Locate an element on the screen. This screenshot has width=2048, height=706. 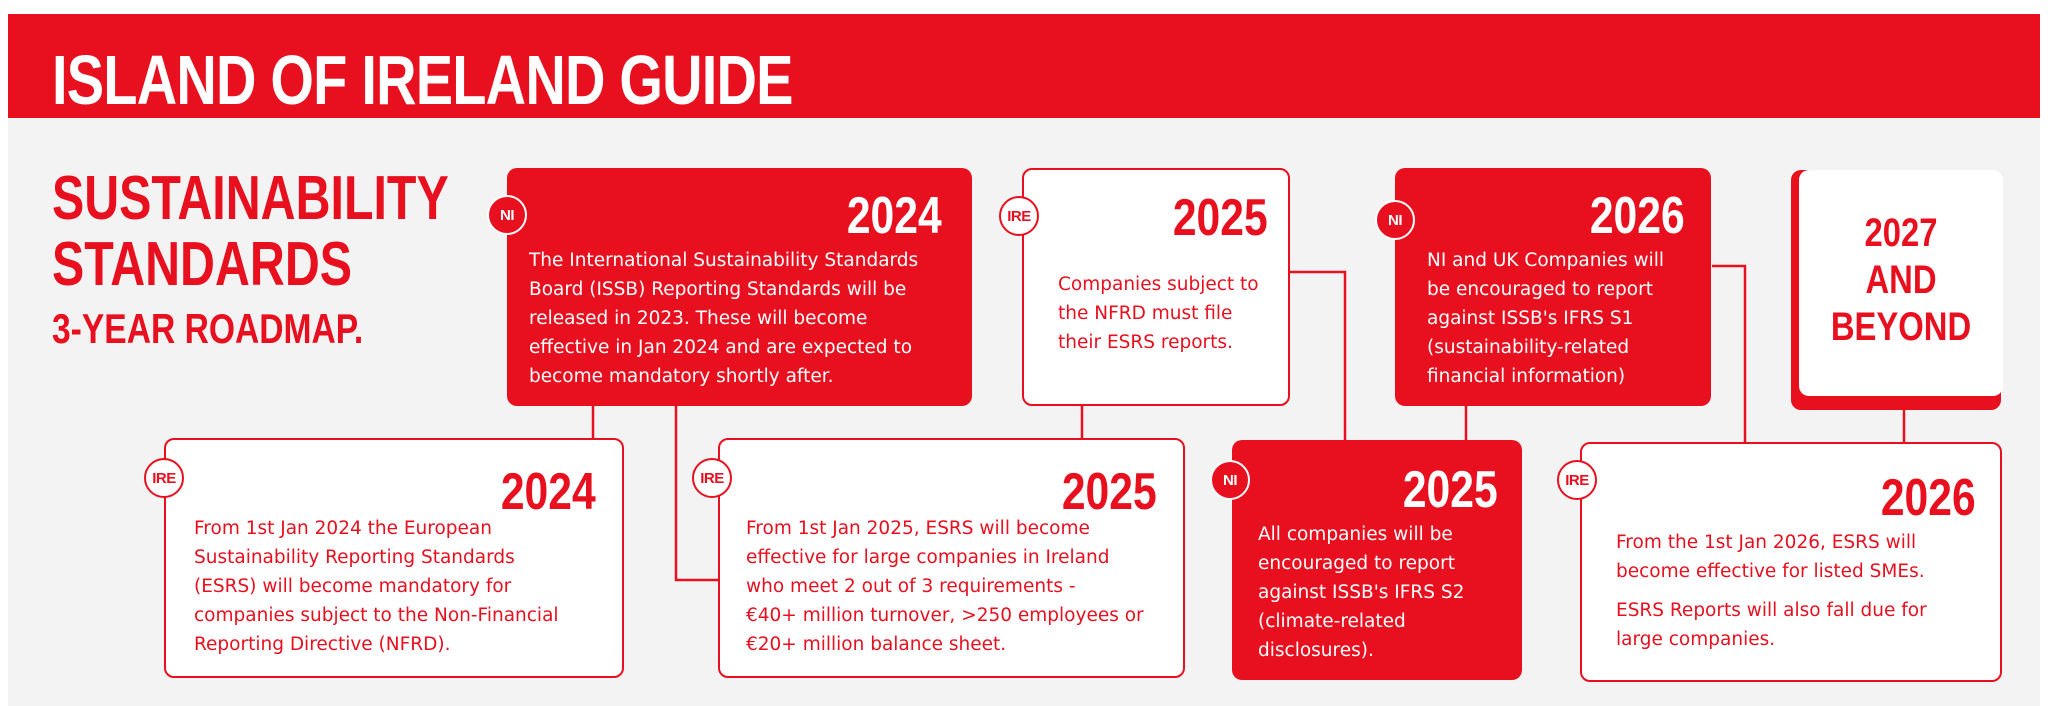
beyond-label: BEYOND is located at coordinates (1901, 327).